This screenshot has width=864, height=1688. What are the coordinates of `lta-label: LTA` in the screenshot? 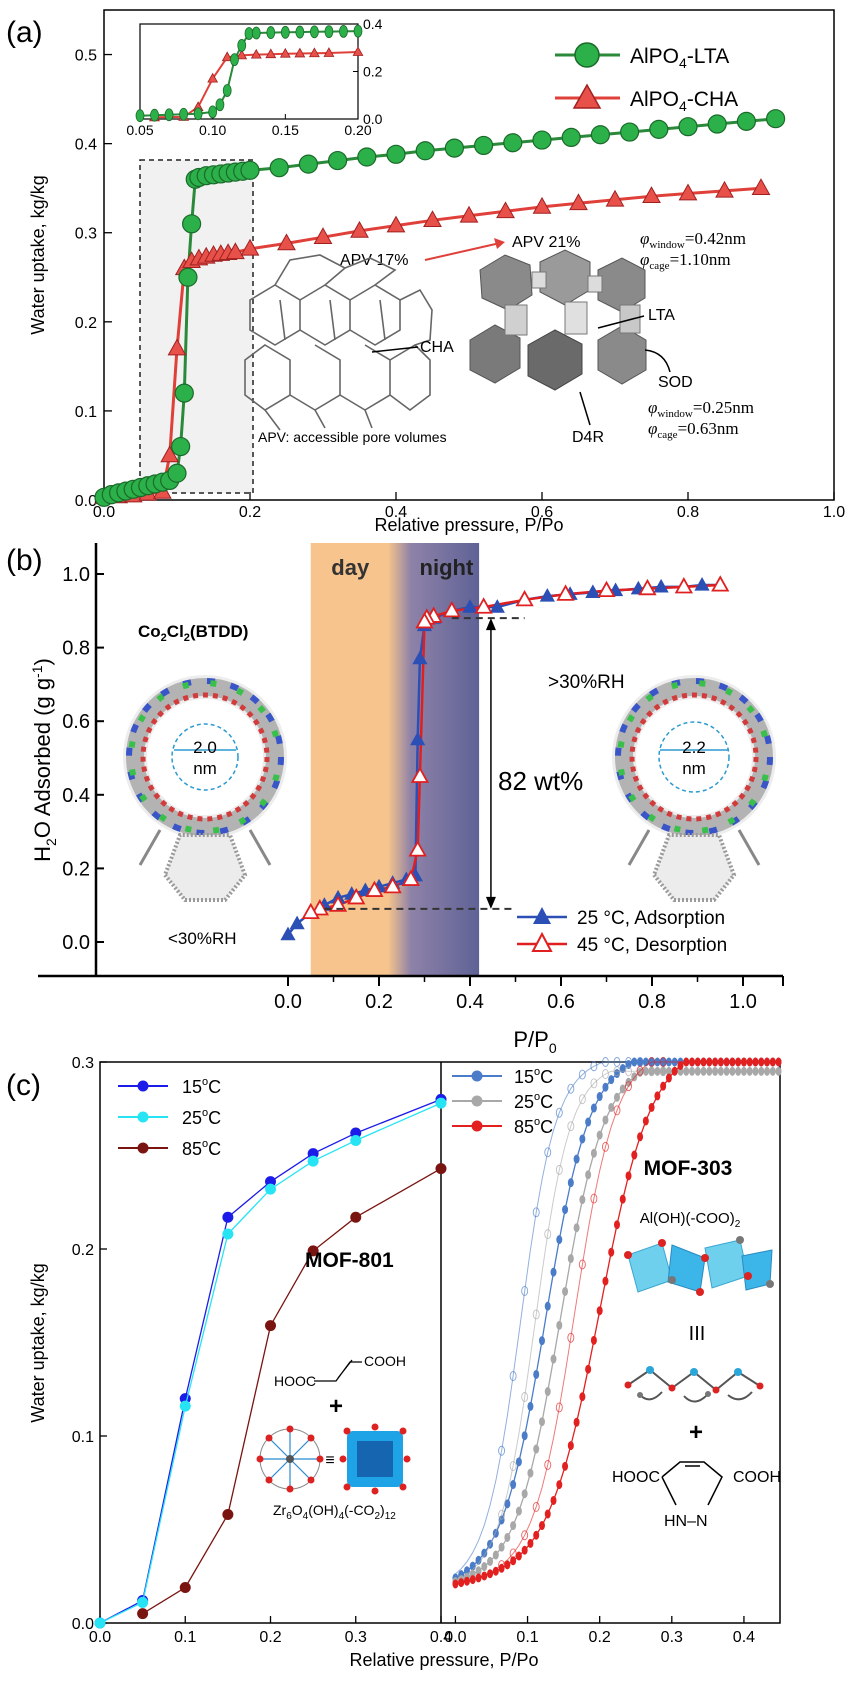 It's located at (661, 315).